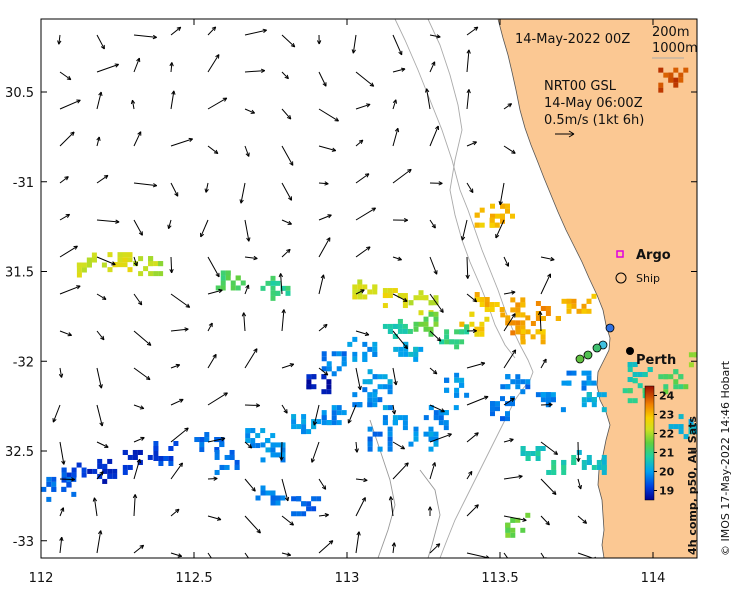  What do you see at coordinates (666, 491) in the screenshot?
I see `colorbar-tick-label: 19` at bounding box center [666, 491].